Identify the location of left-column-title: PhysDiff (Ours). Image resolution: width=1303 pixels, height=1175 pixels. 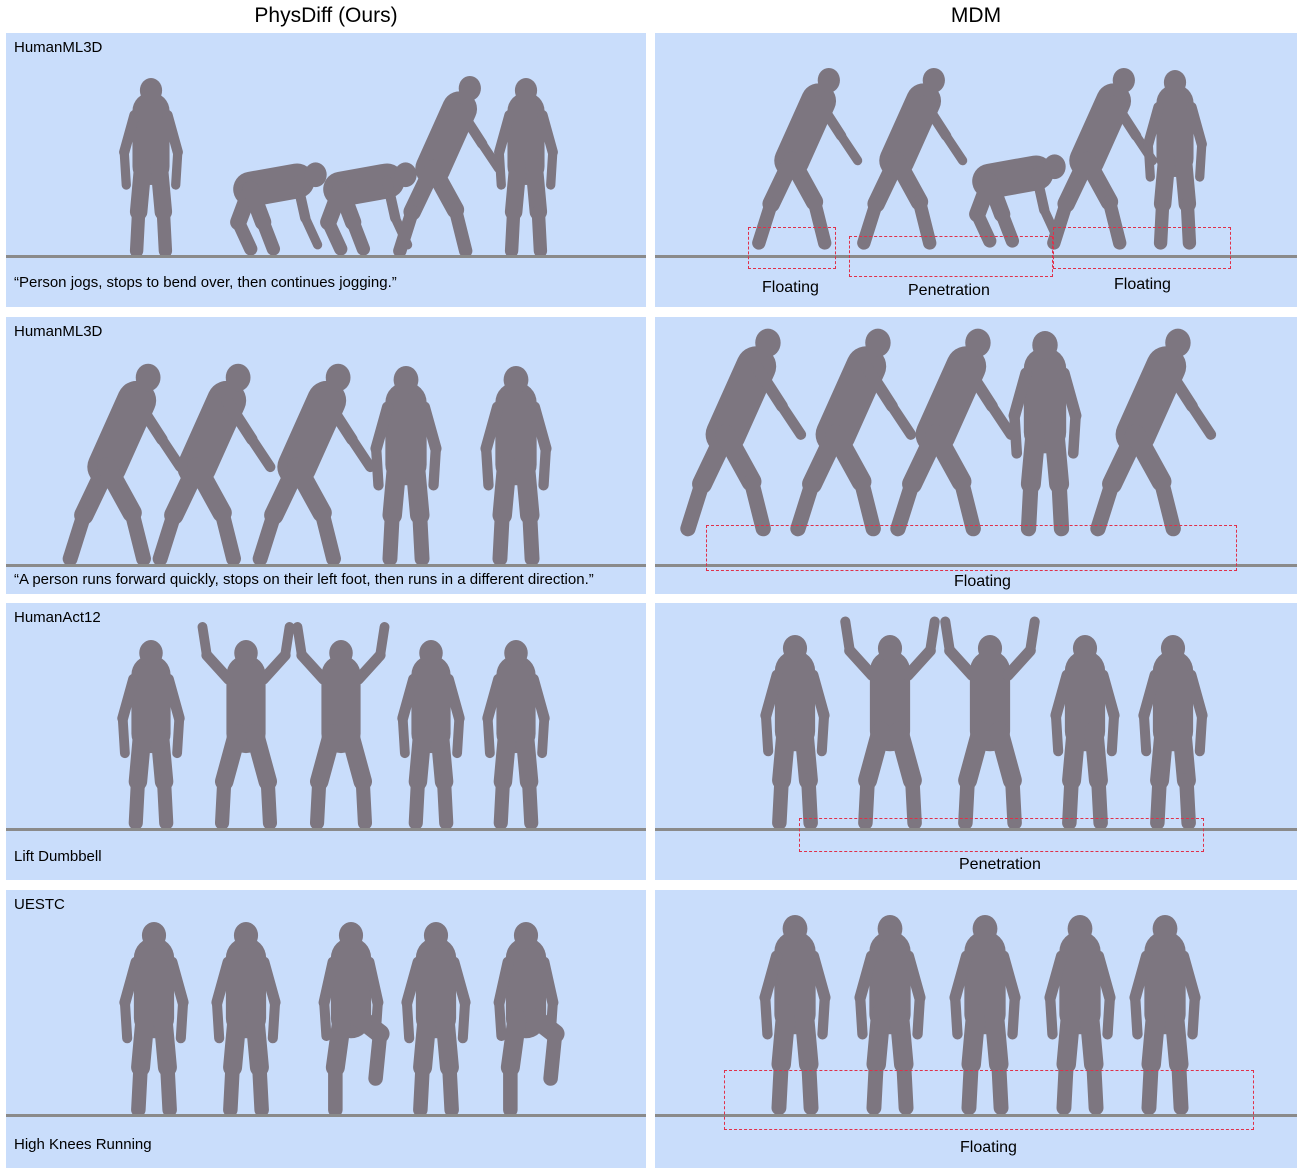
(326, 15).